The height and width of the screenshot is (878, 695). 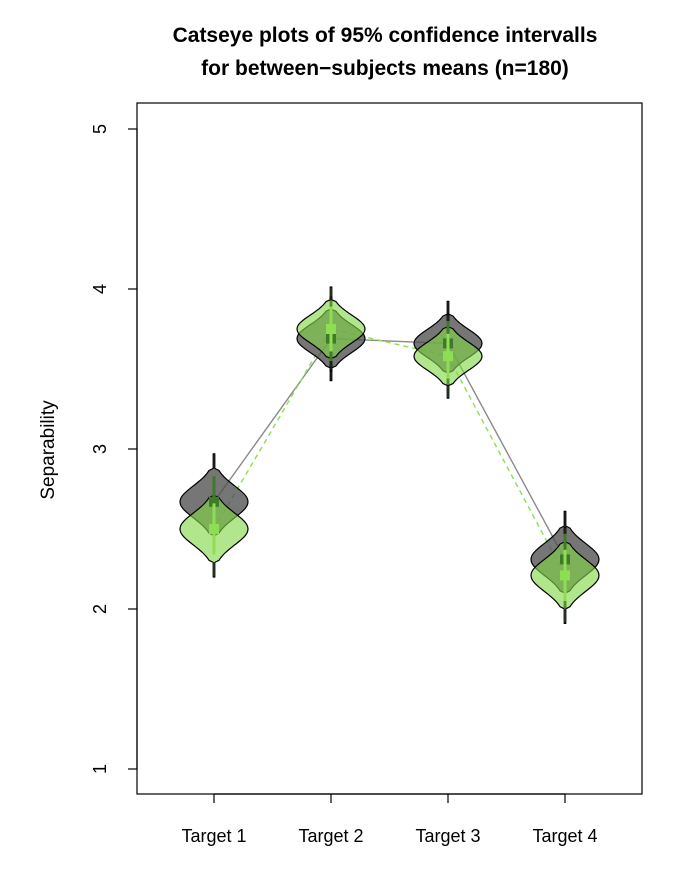 What do you see at coordinates (389, 819) in the screenshot?
I see `x-axis: Target 1 Target 2 Target 3 Target 4` at bounding box center [389, 819].